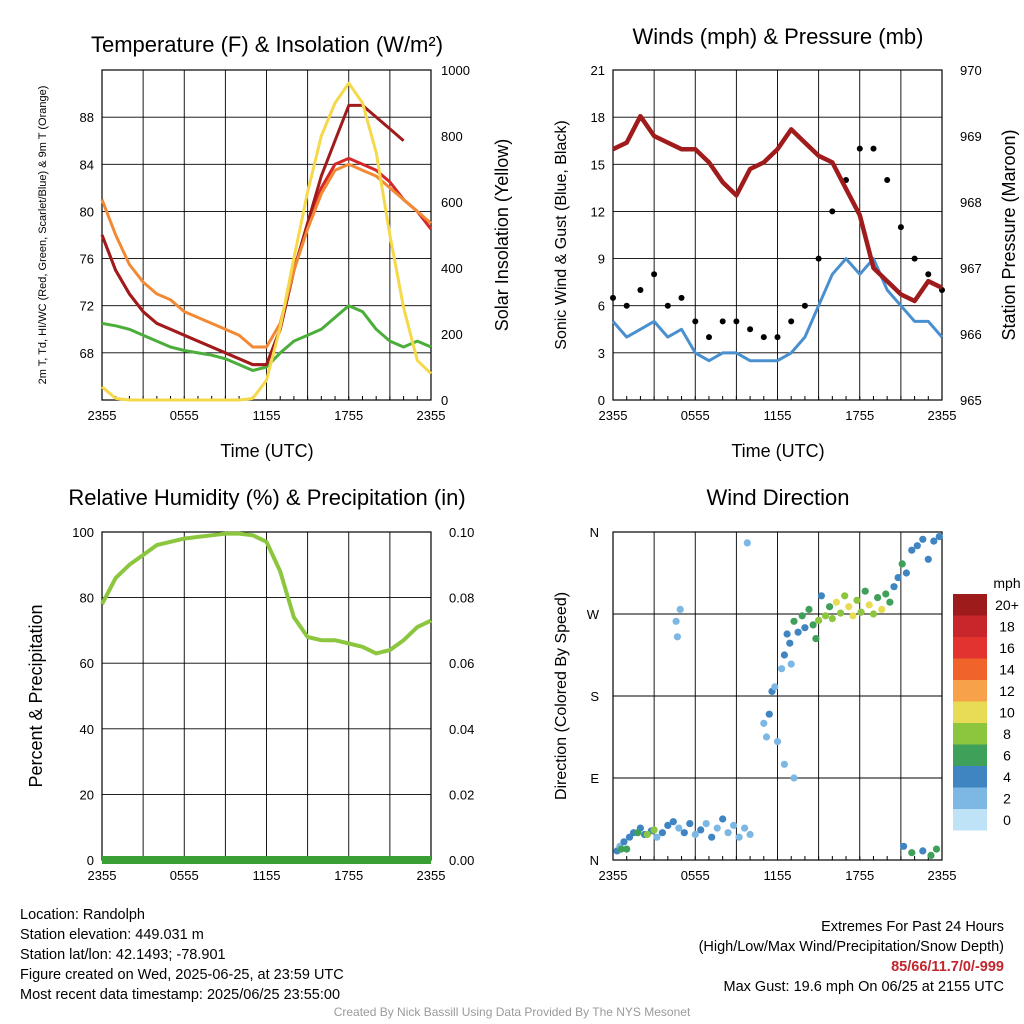 Image resolution: width=1024 pixels, height=1024 pixels. Describe the element at coordinates (266, 255) in the screenshot. I see `series-line-9m-t` at that location.